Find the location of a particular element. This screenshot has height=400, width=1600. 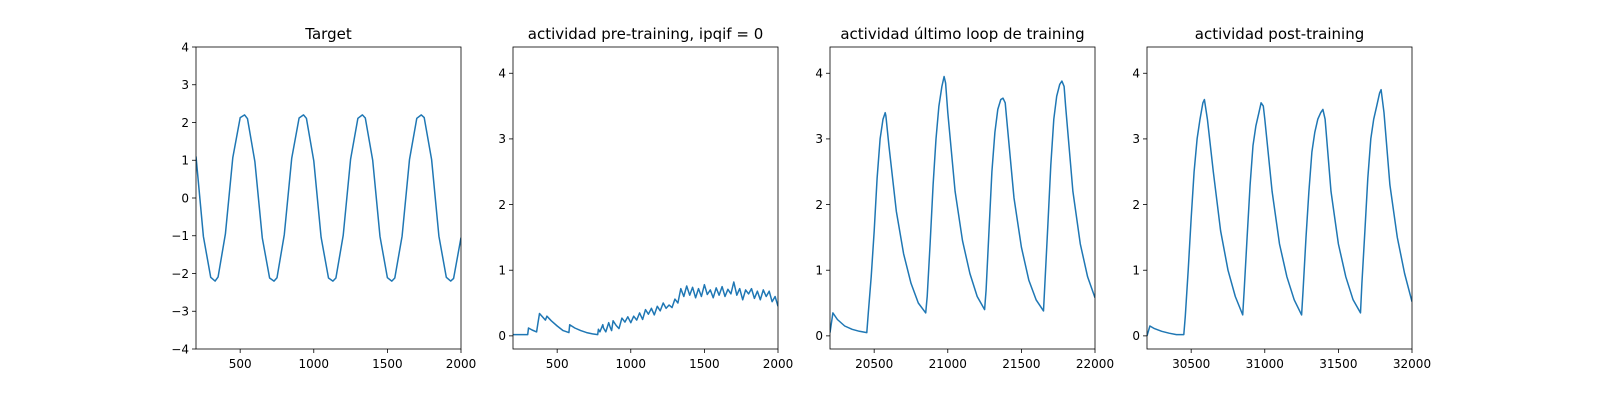

subplot-title: actividad pre-training, ipqif = 0 is located at coordinates (646, 34).